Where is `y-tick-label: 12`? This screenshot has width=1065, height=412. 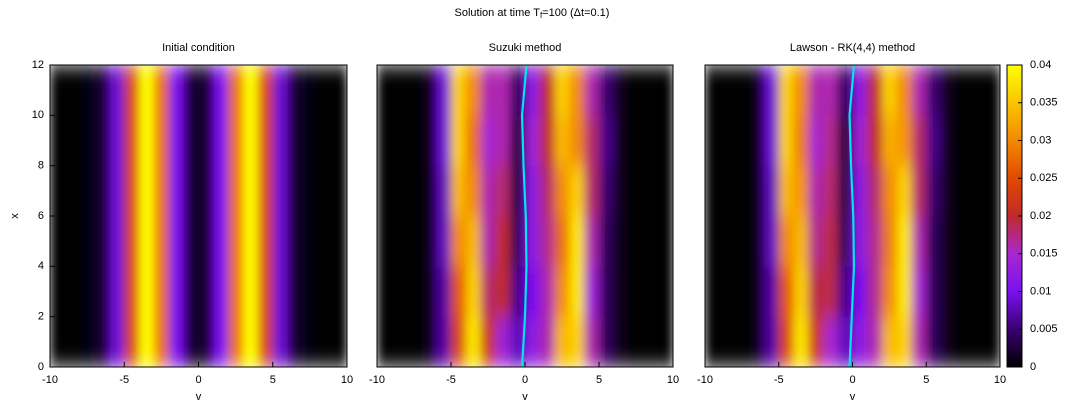 y-tick-label: 12 is located at coordinates (38, 65).